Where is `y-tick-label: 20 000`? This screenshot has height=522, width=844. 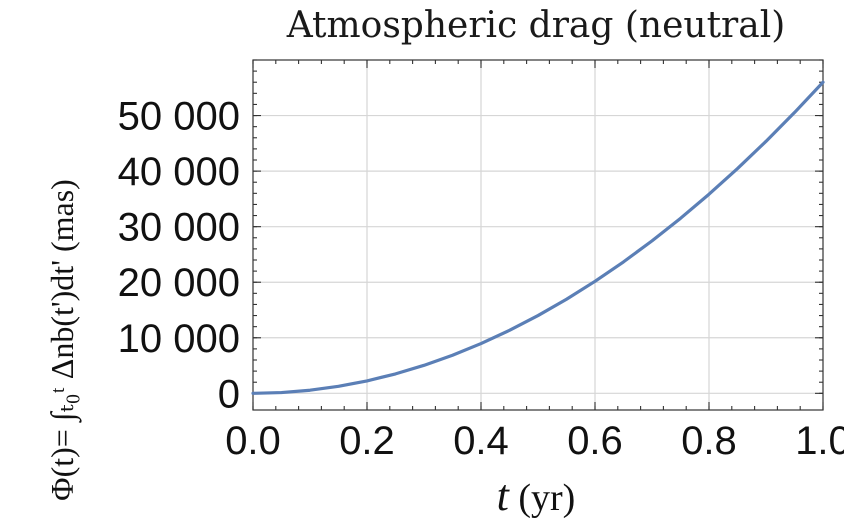 y-tick-label: 20 000 is located at coordinates (179, 283).